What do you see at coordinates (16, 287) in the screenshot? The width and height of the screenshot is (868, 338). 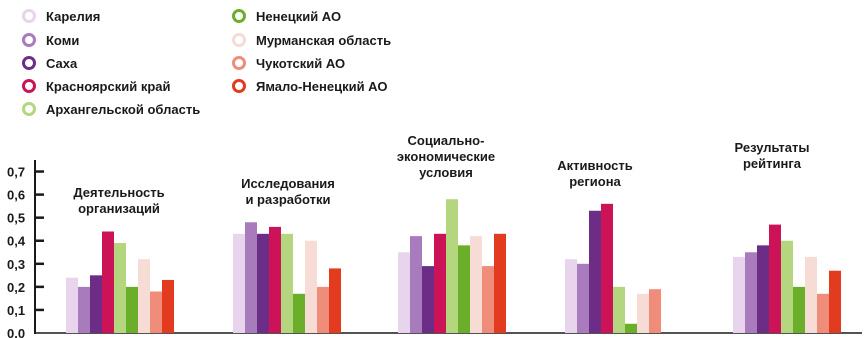 I see `y-tick-label: 0,2` at bounding box center [16, 287].